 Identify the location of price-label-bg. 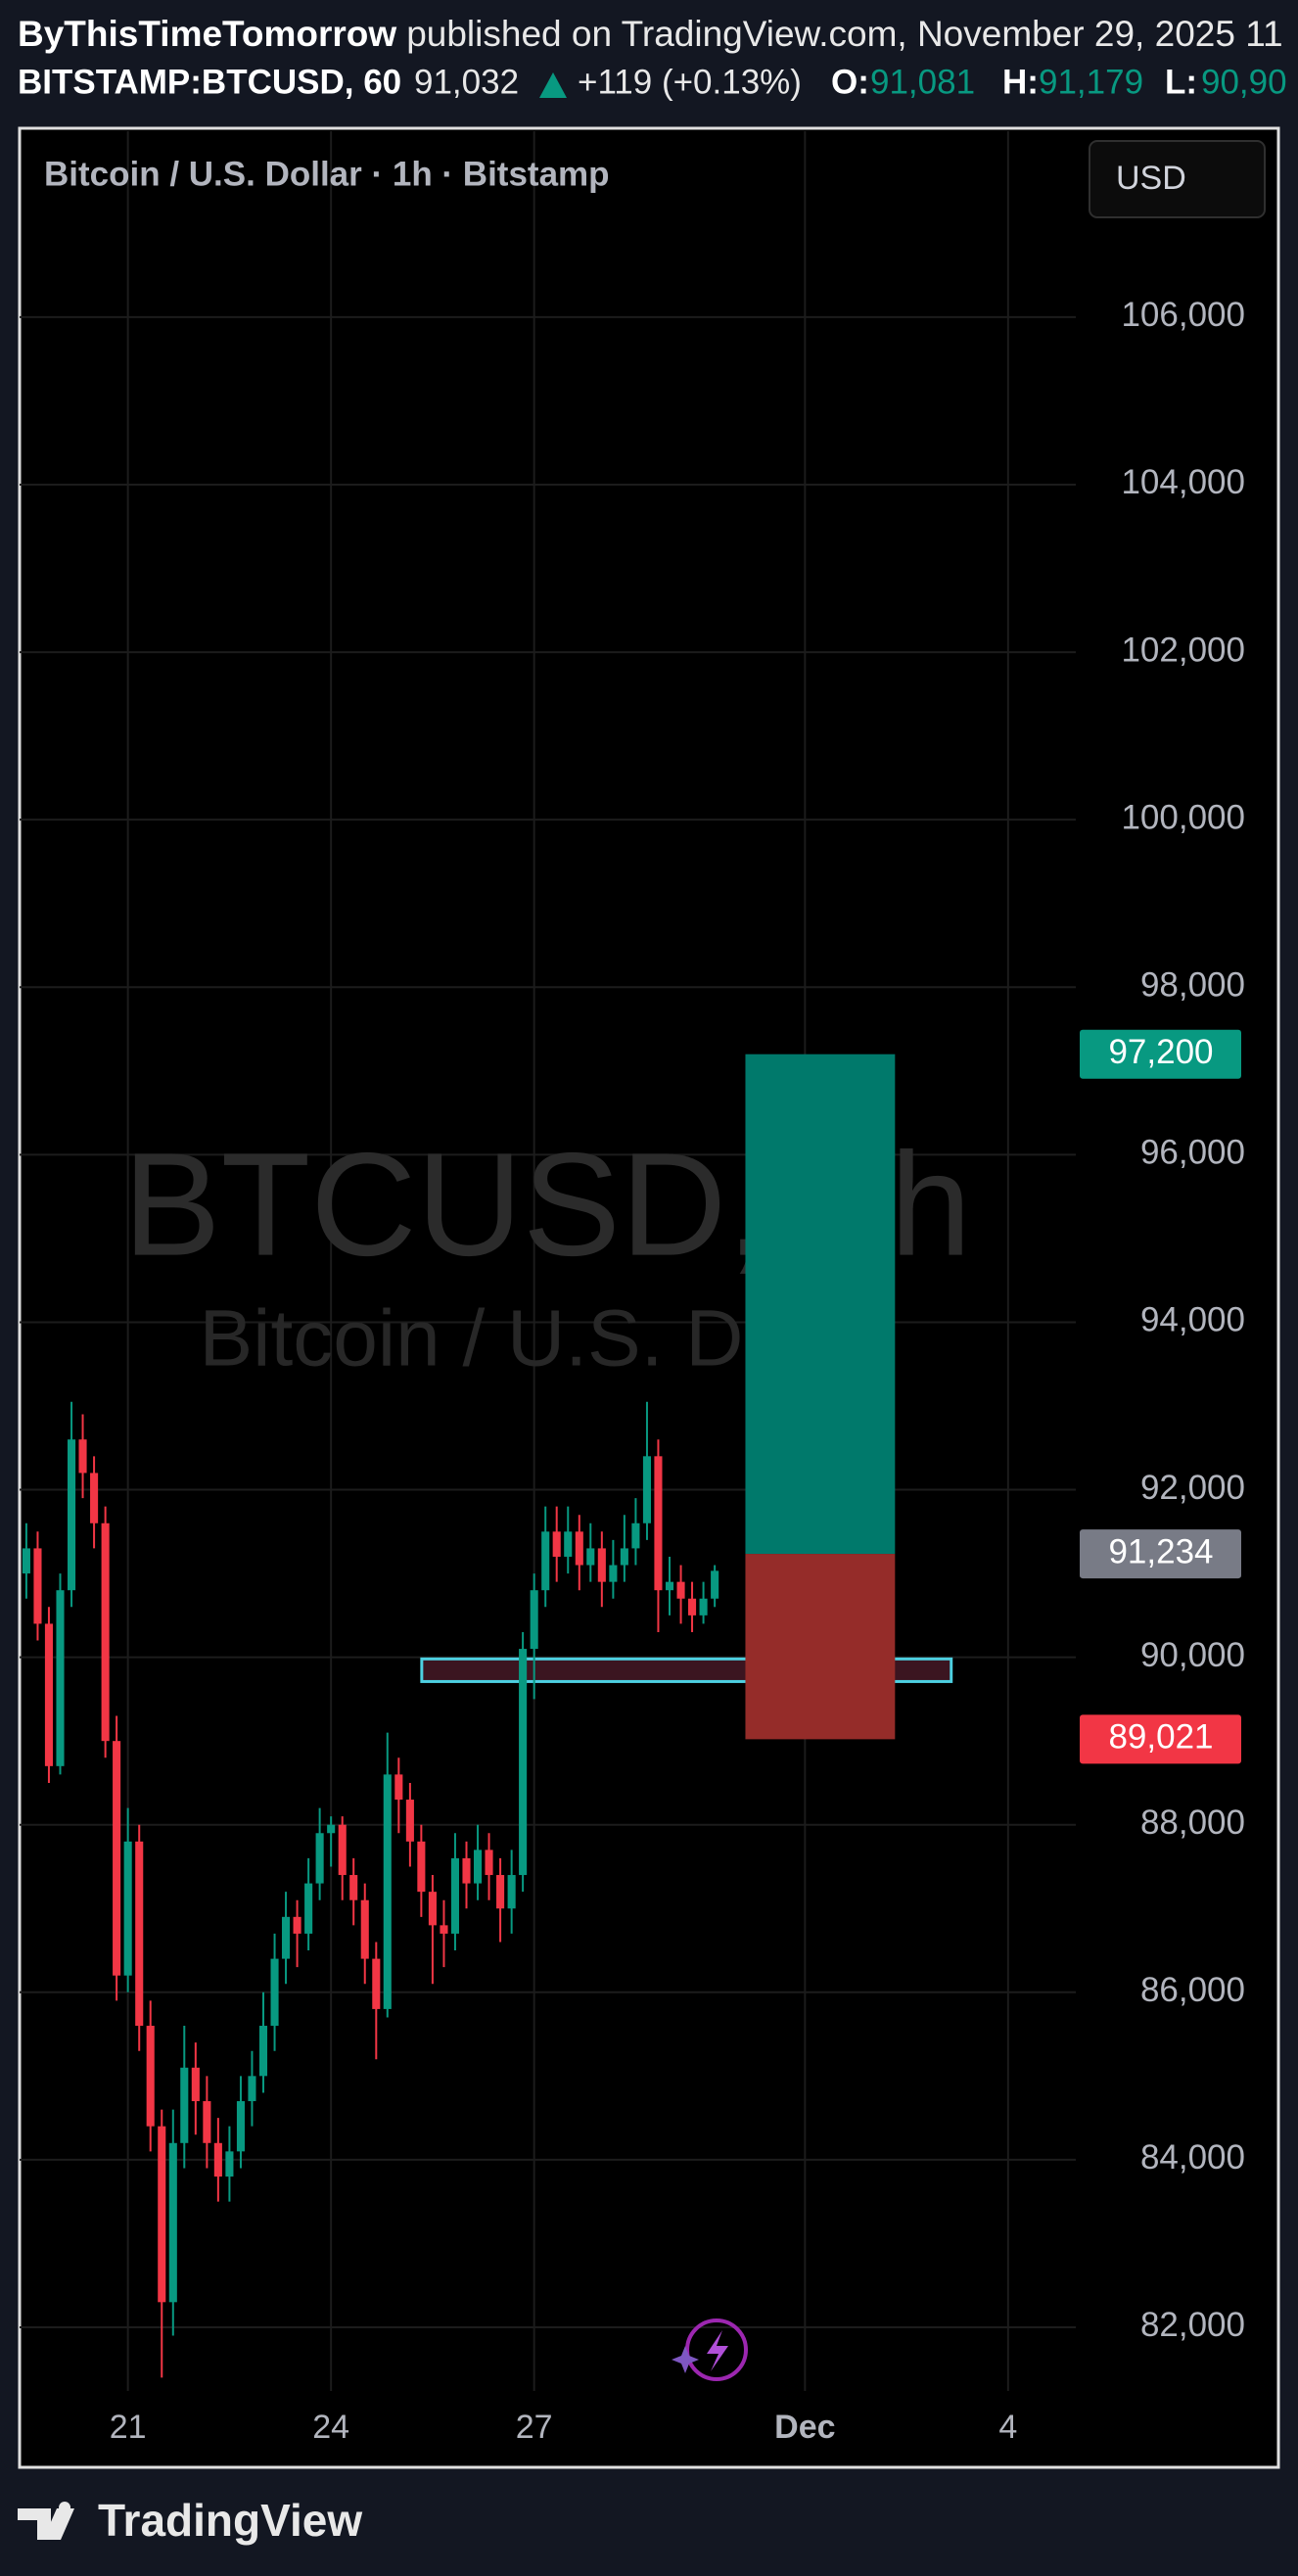
(1160, 1554).